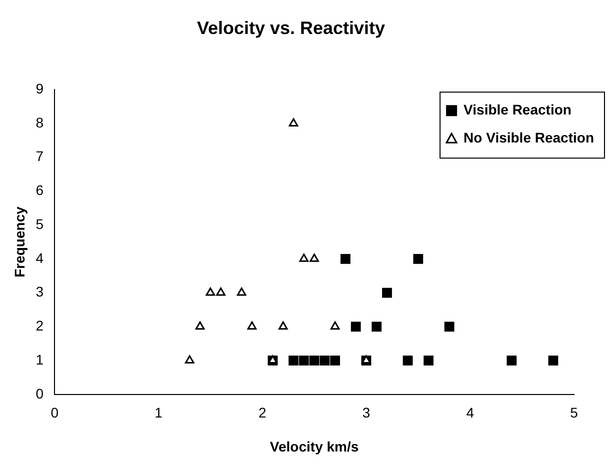 Image resolution: width=616 pixels, height=468 pixels. What do you see at coordinates (40, 258) in the screenshot?
I see `y-tick-label: 4` at bounding box center [40, 258].